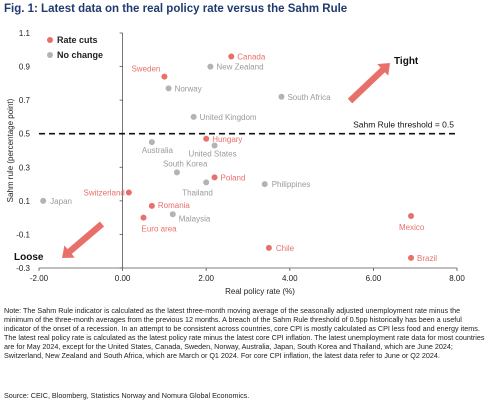  What do you see at coordinates (25, 67) in the screenshot?
I see `y-tick-label: 0.9` at bounding box center [25, 67].